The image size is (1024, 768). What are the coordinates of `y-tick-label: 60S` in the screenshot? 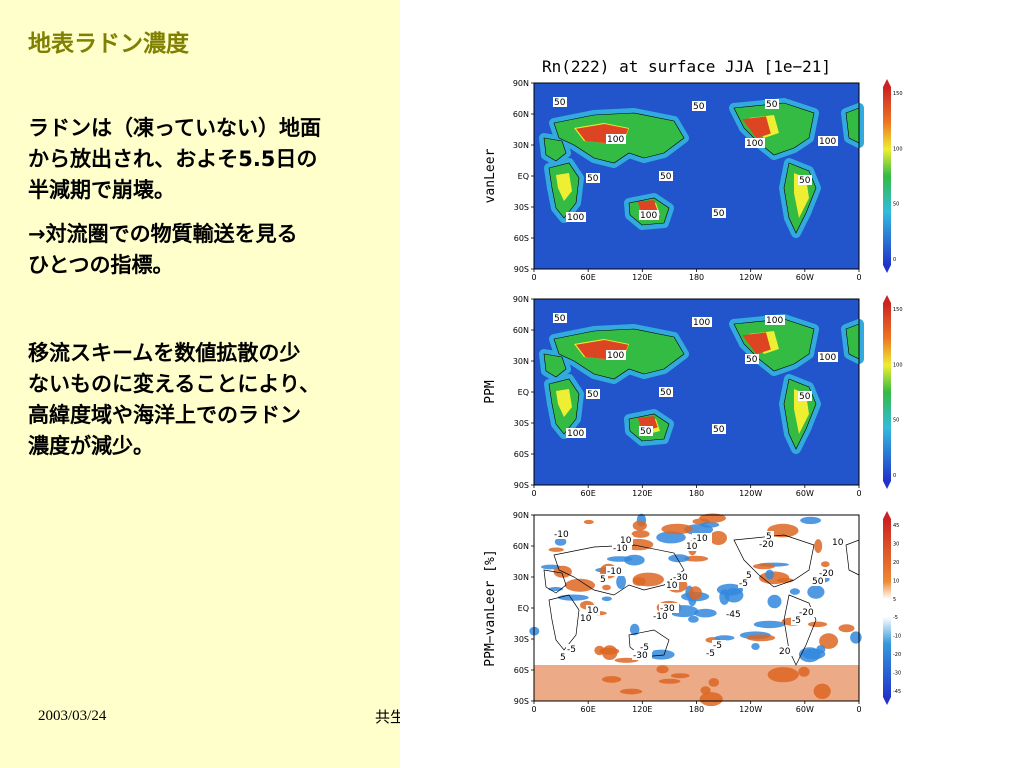 It's located at (521, 238).